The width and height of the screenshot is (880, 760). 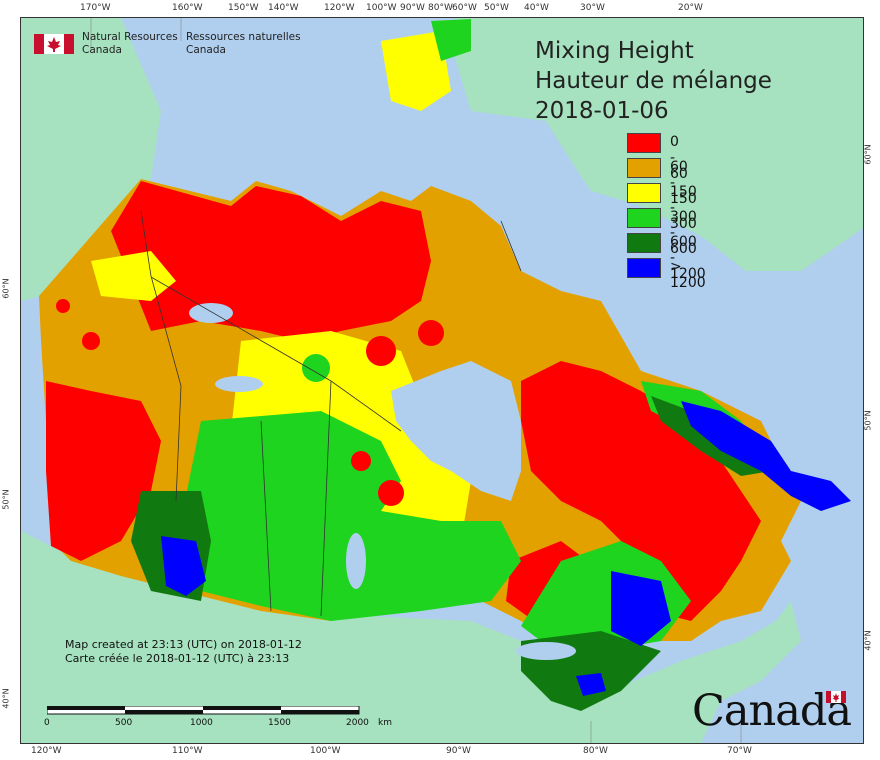 I want to click on scale-label: 2000, so click(x=357, y=723).